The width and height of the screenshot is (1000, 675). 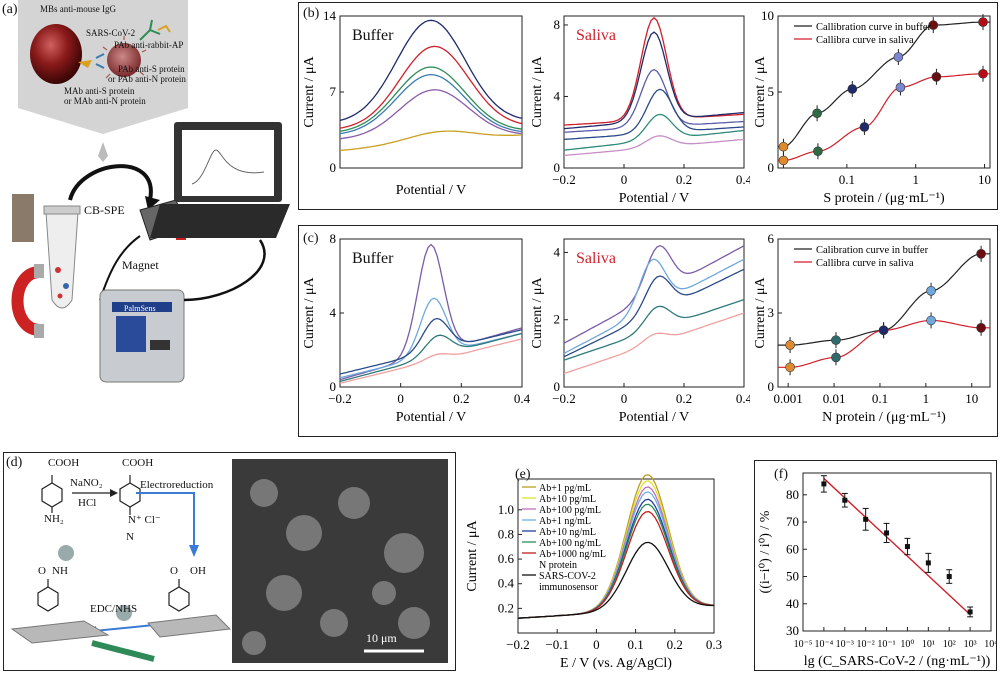 I want to click on legend-entry: Ab+100 pg/mL, so click(x=570, y=510).